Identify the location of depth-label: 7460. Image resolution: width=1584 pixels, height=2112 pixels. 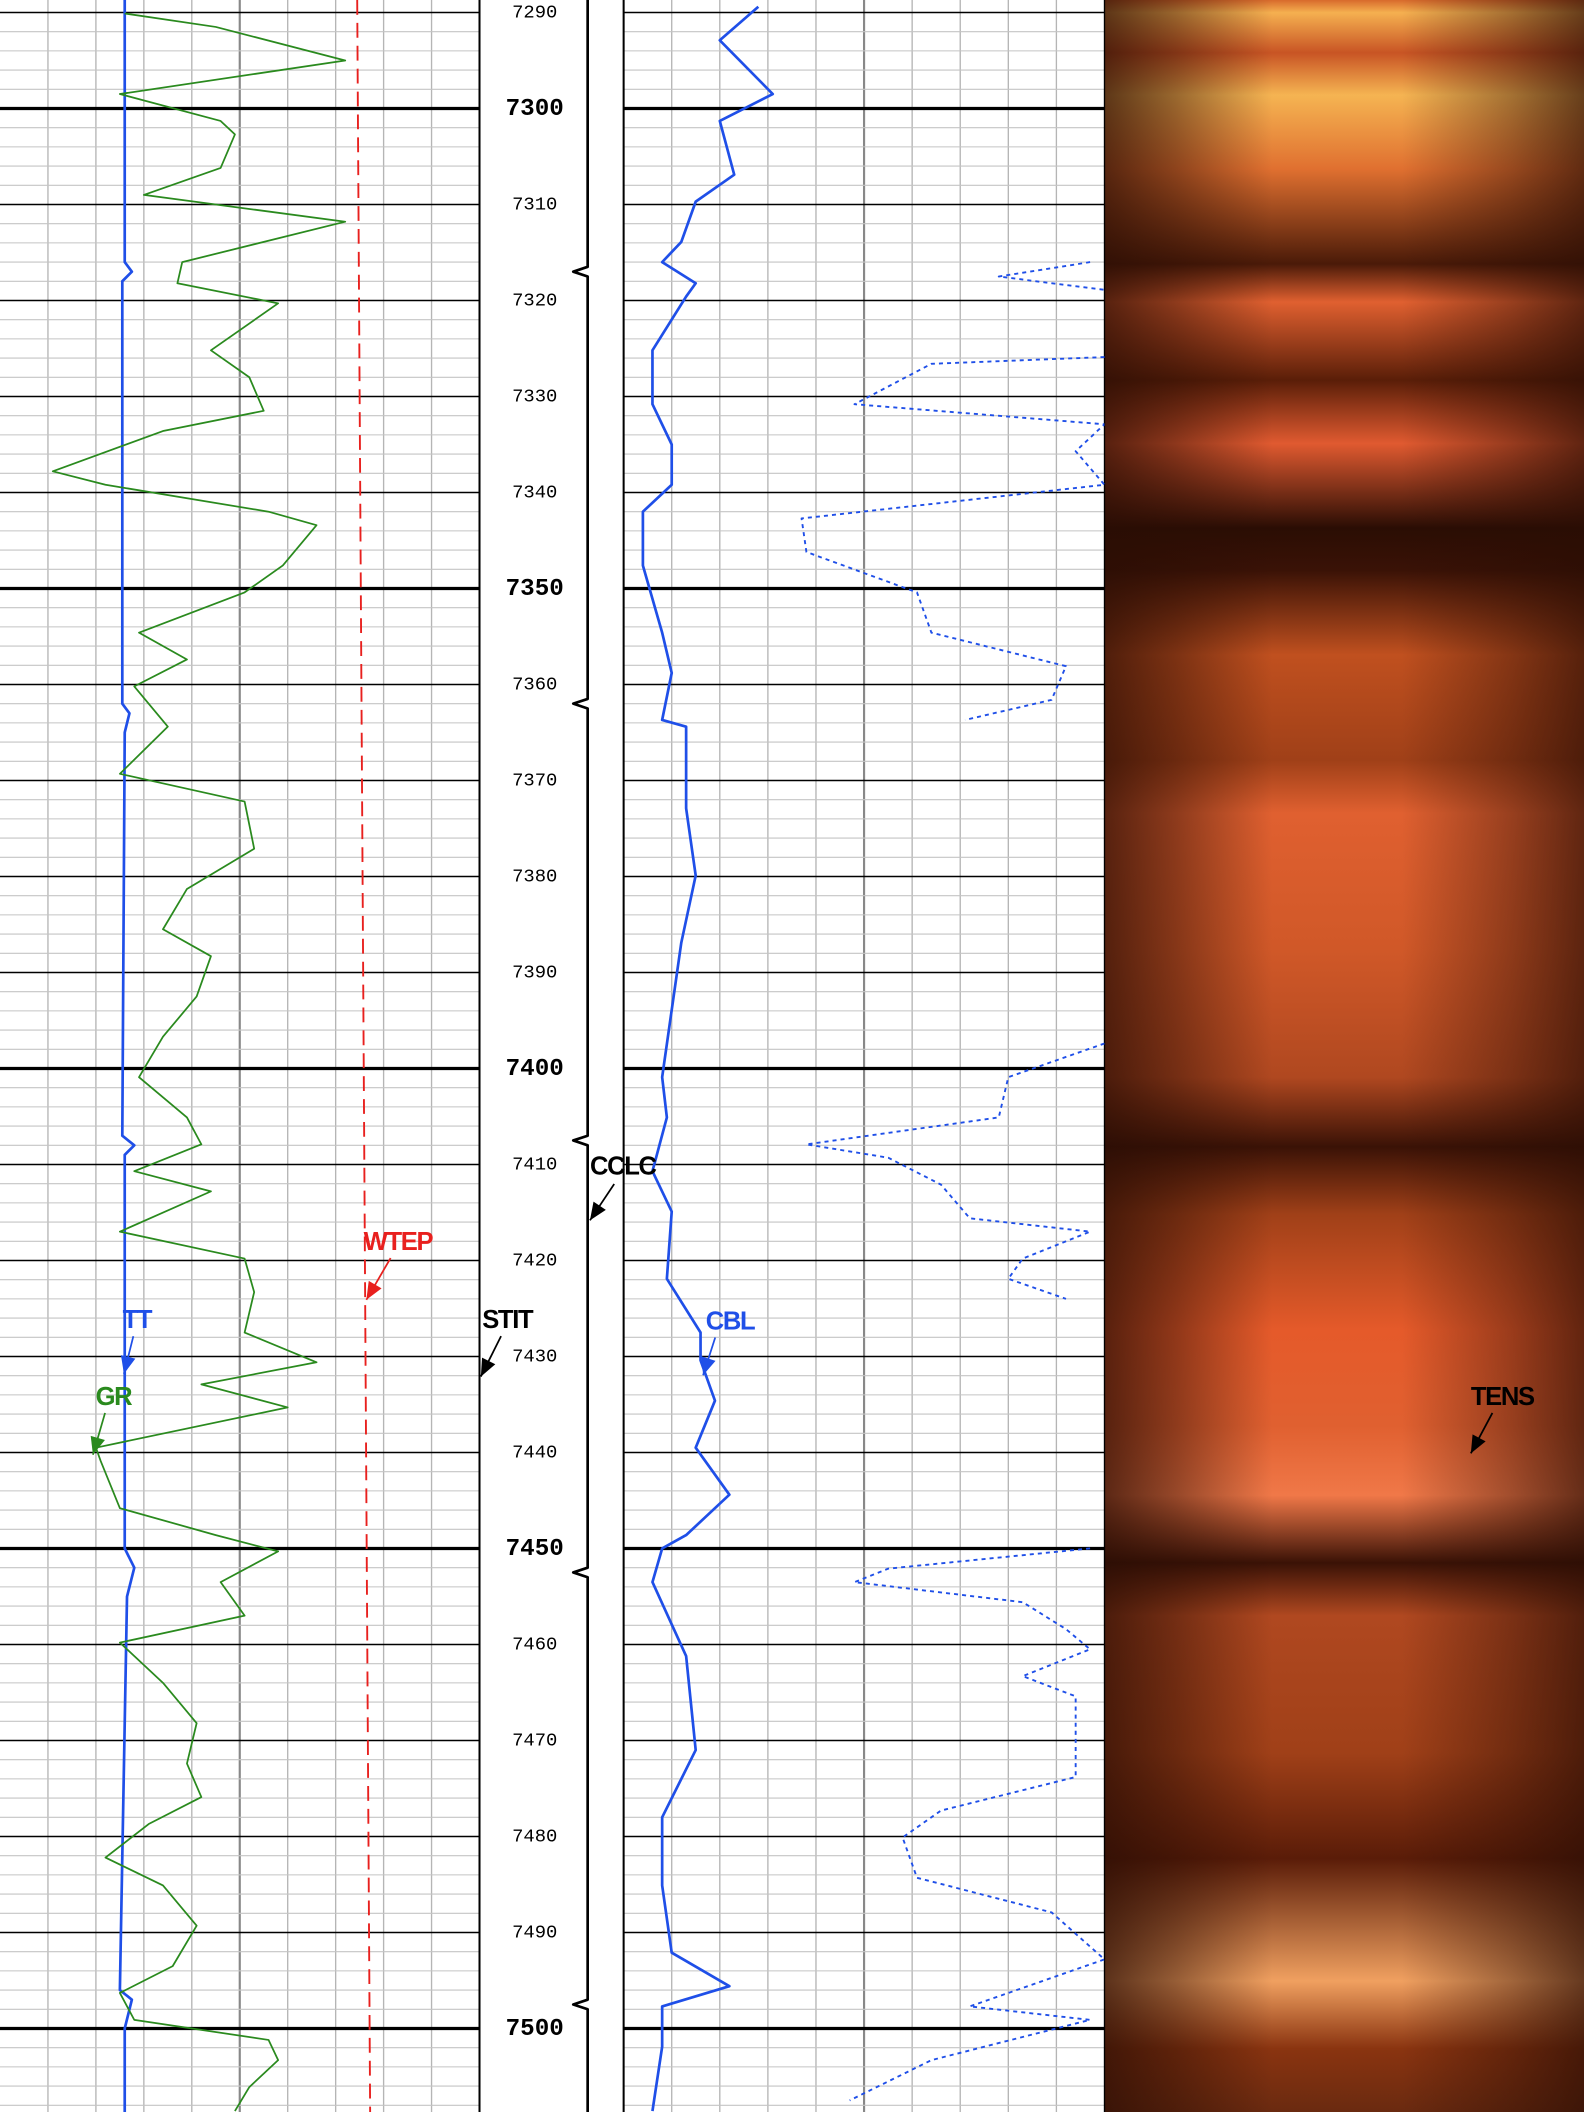
(534, 1644).